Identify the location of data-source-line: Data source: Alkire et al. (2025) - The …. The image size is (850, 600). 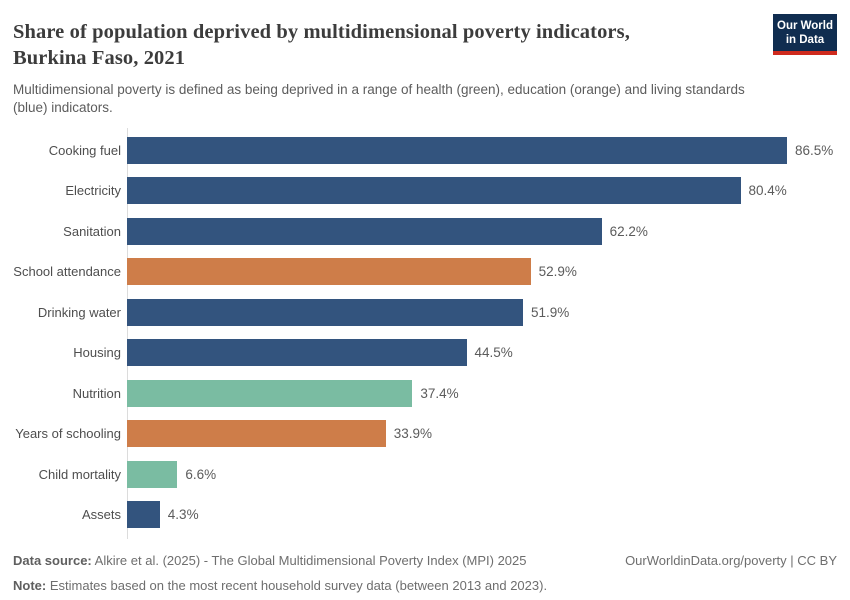
(270, 560).